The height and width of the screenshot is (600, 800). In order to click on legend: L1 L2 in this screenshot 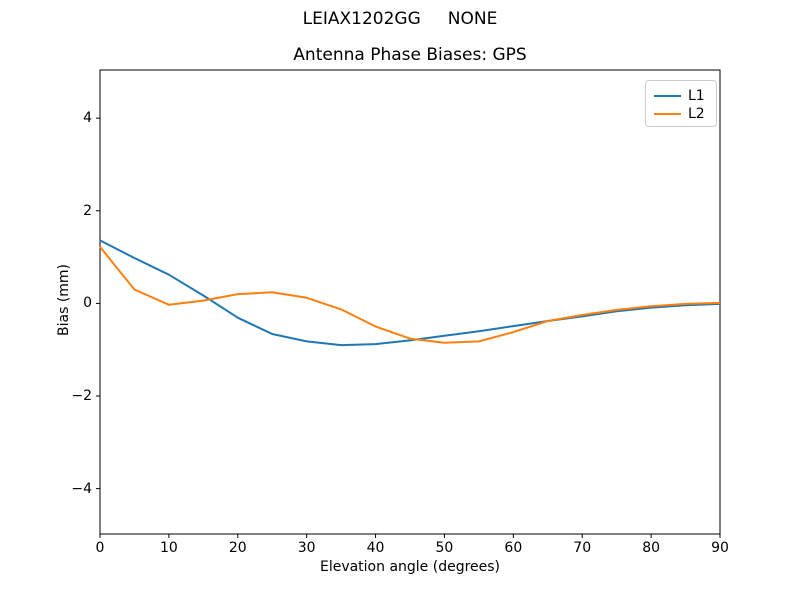, I will do `click(681, 103)`.